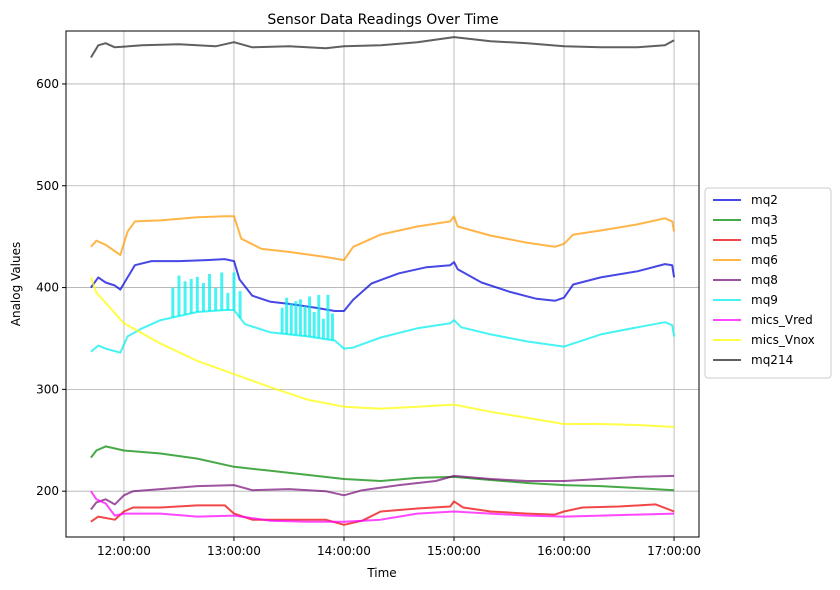  I want to click on y-axis-ticks: 200 300 400 500 600, so click(51, 287).